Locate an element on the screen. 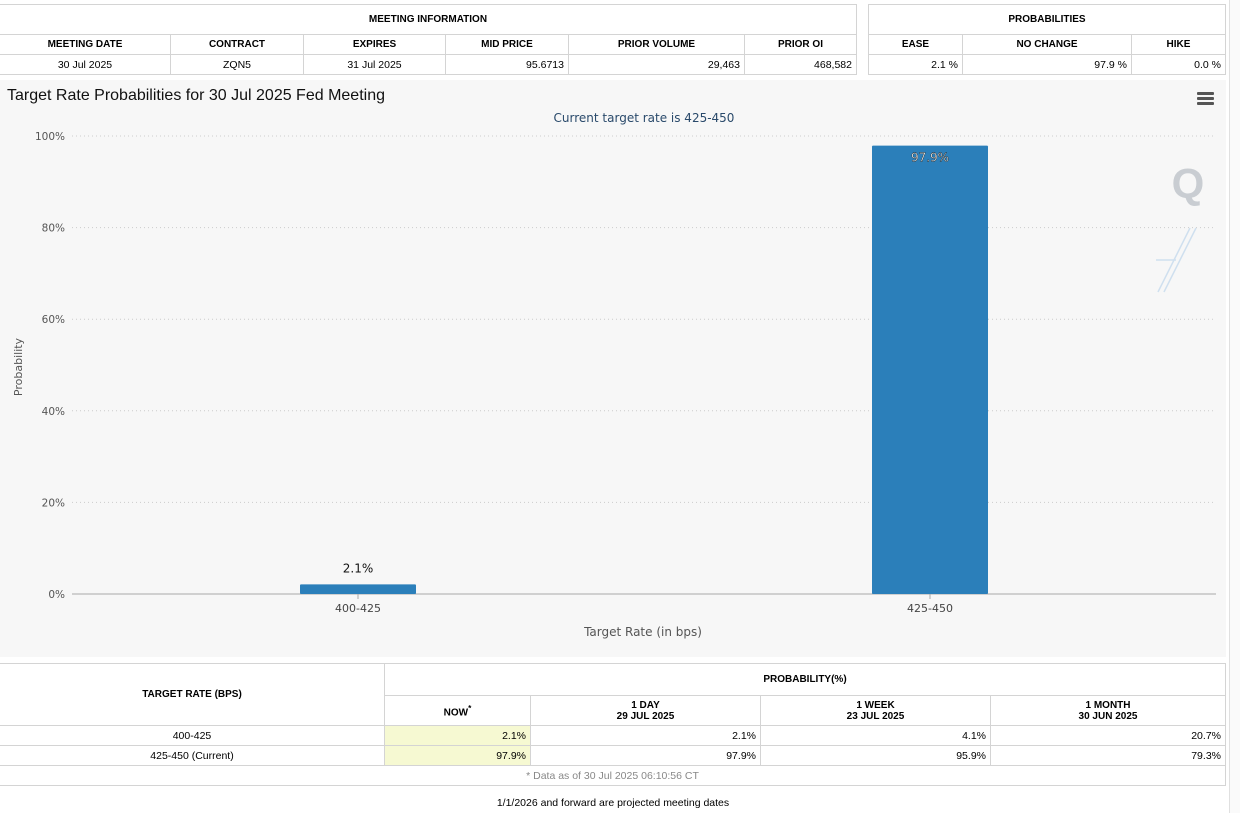  header-contract: CONTRACT is located at coordinates (237, 44).